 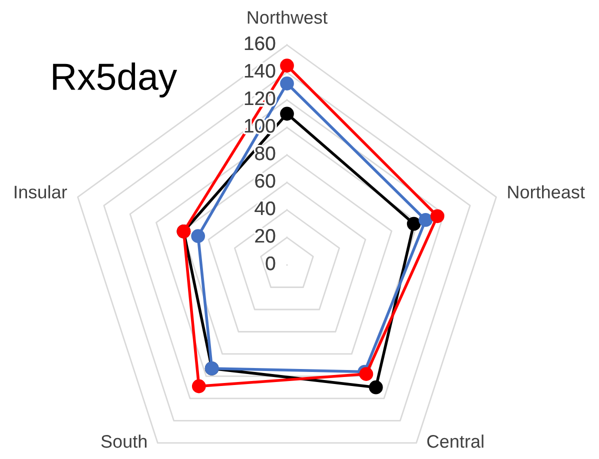 What do you see at coordinates (123, 441) in the screenshot?
I see `spoke-label: South` at bounding box center [123, 441].